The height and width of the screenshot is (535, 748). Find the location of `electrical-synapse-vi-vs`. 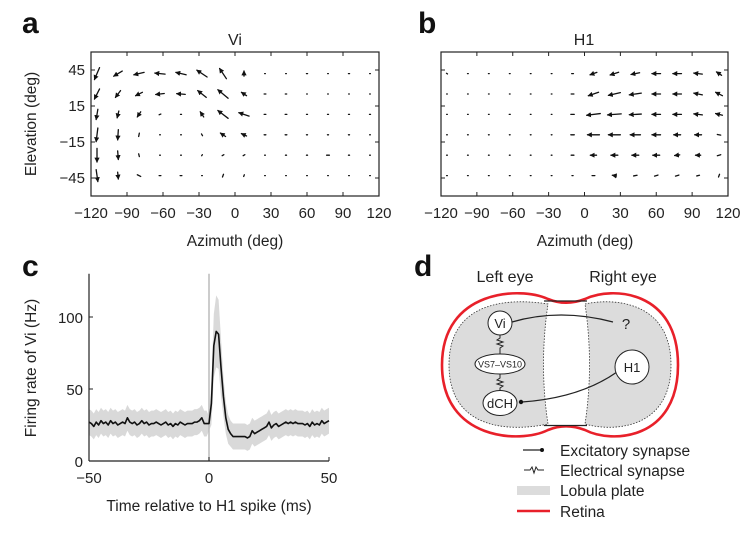

electrical-synapse-vi-vs is located at coordinates (500, 344).